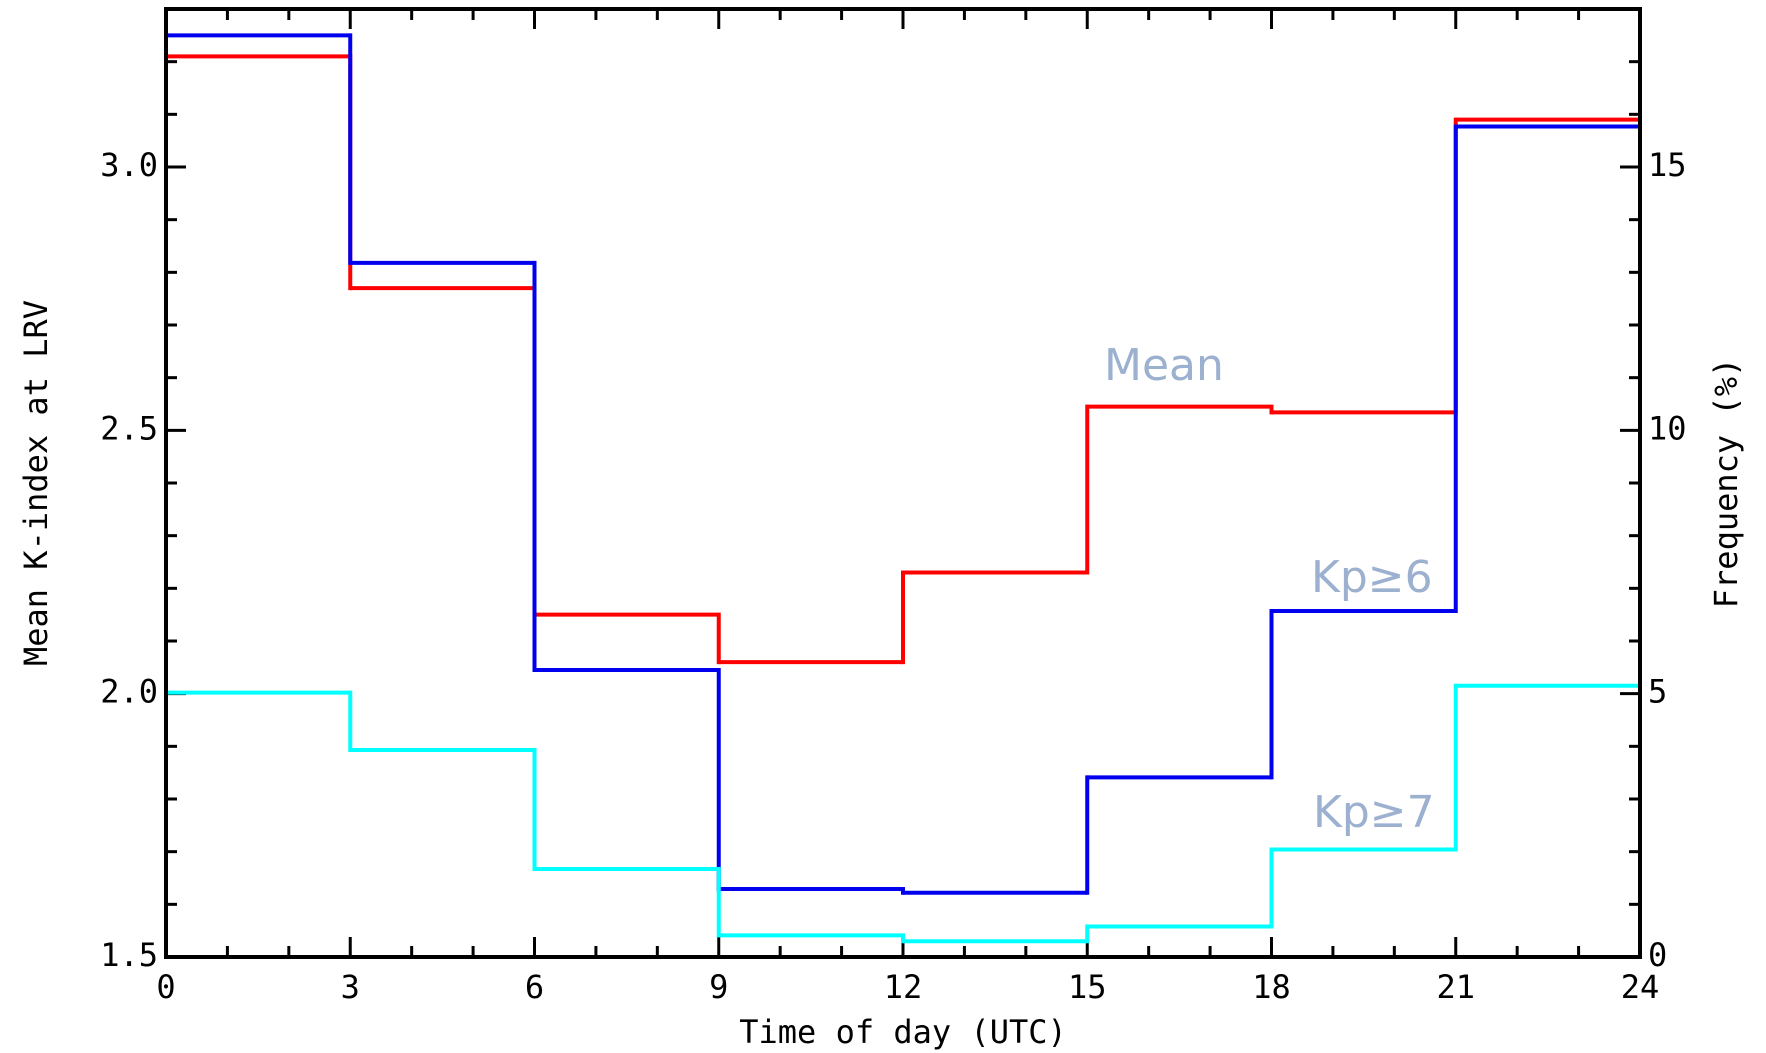 The width and height of the screenshot is (1766, 1053). I want to click on x-tick-label: 9, so click(718, 987).